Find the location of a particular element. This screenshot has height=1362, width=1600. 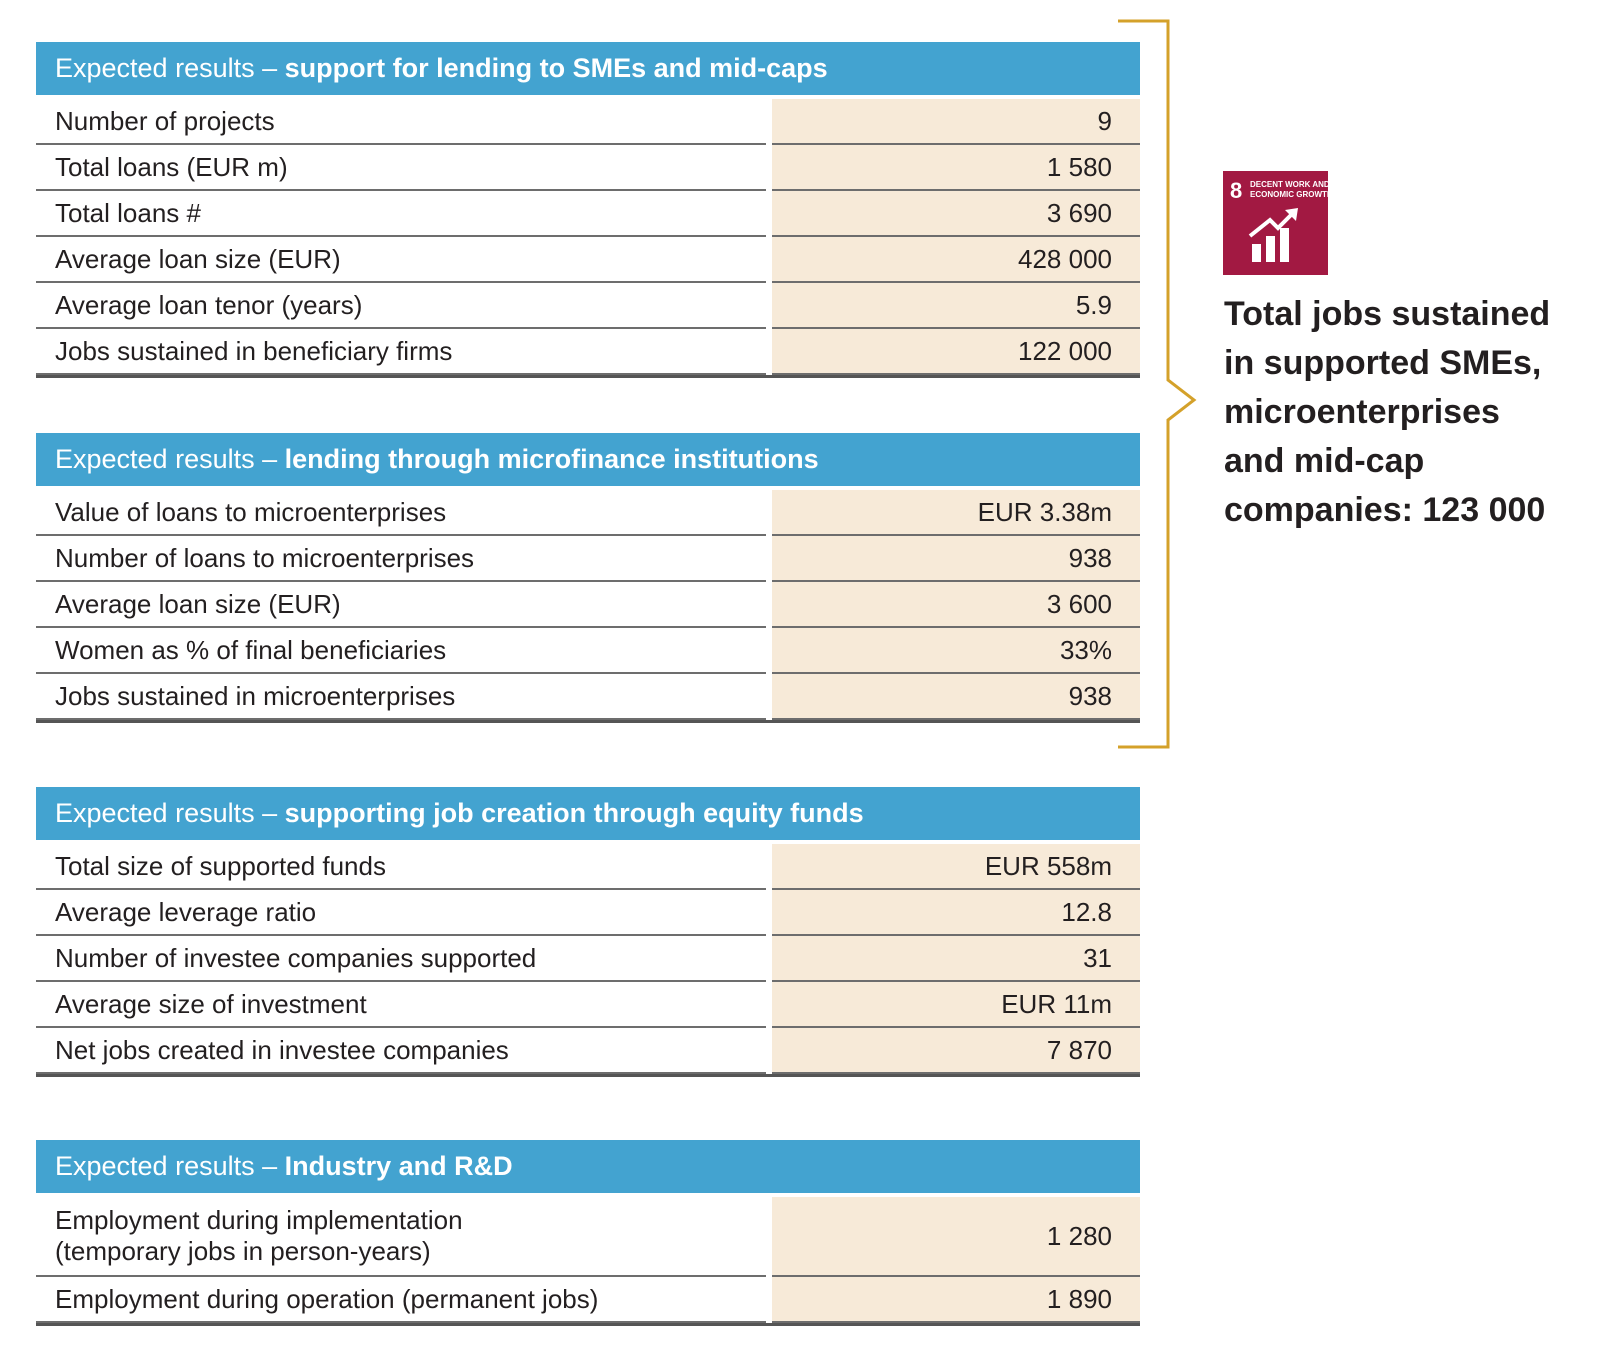

table-row: Total loans (EUR m) 1 580 is located at coordinates (588, 168).